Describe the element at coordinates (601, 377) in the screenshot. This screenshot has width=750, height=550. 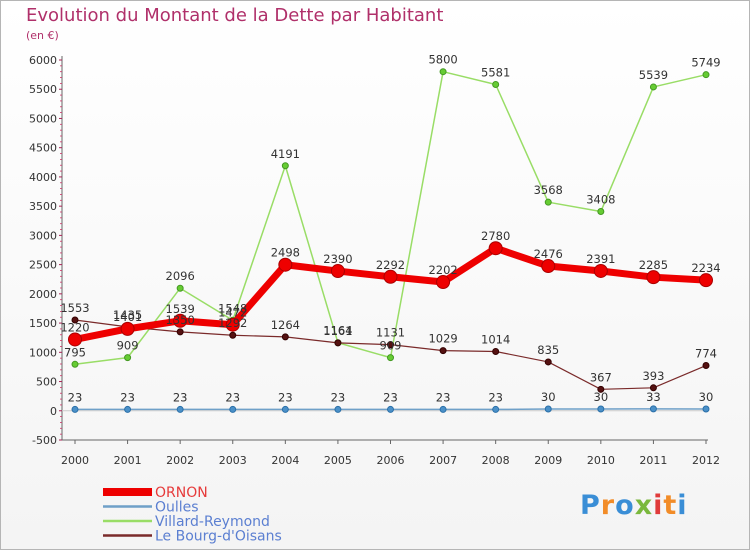
I see `data-label-le-bourg-d-oisans: 367` at that location.